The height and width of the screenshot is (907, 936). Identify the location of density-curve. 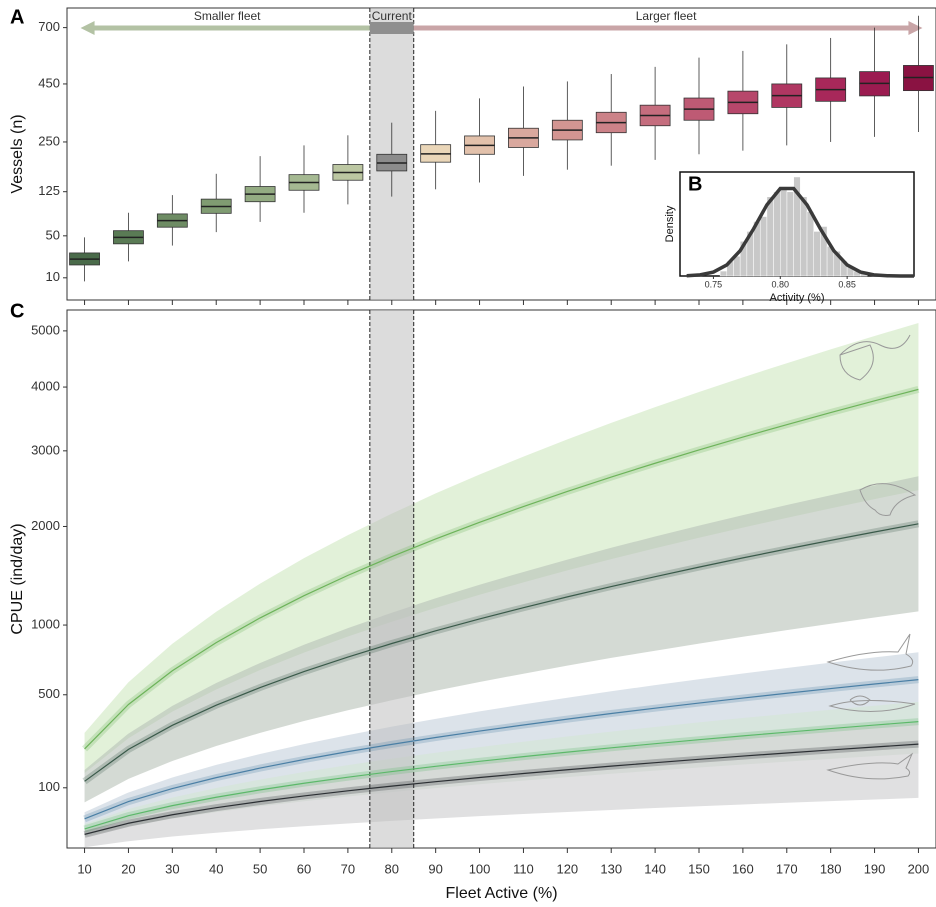
(800, 232).